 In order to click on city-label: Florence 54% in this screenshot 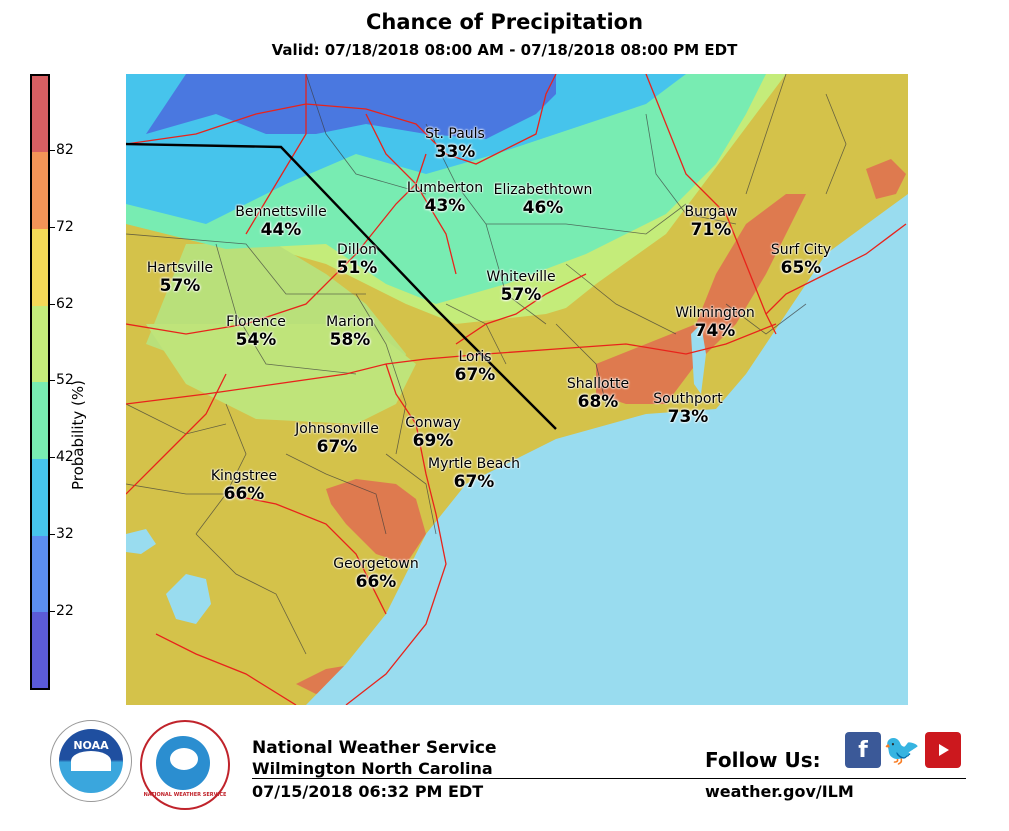, I will do `click(256, 332)`.